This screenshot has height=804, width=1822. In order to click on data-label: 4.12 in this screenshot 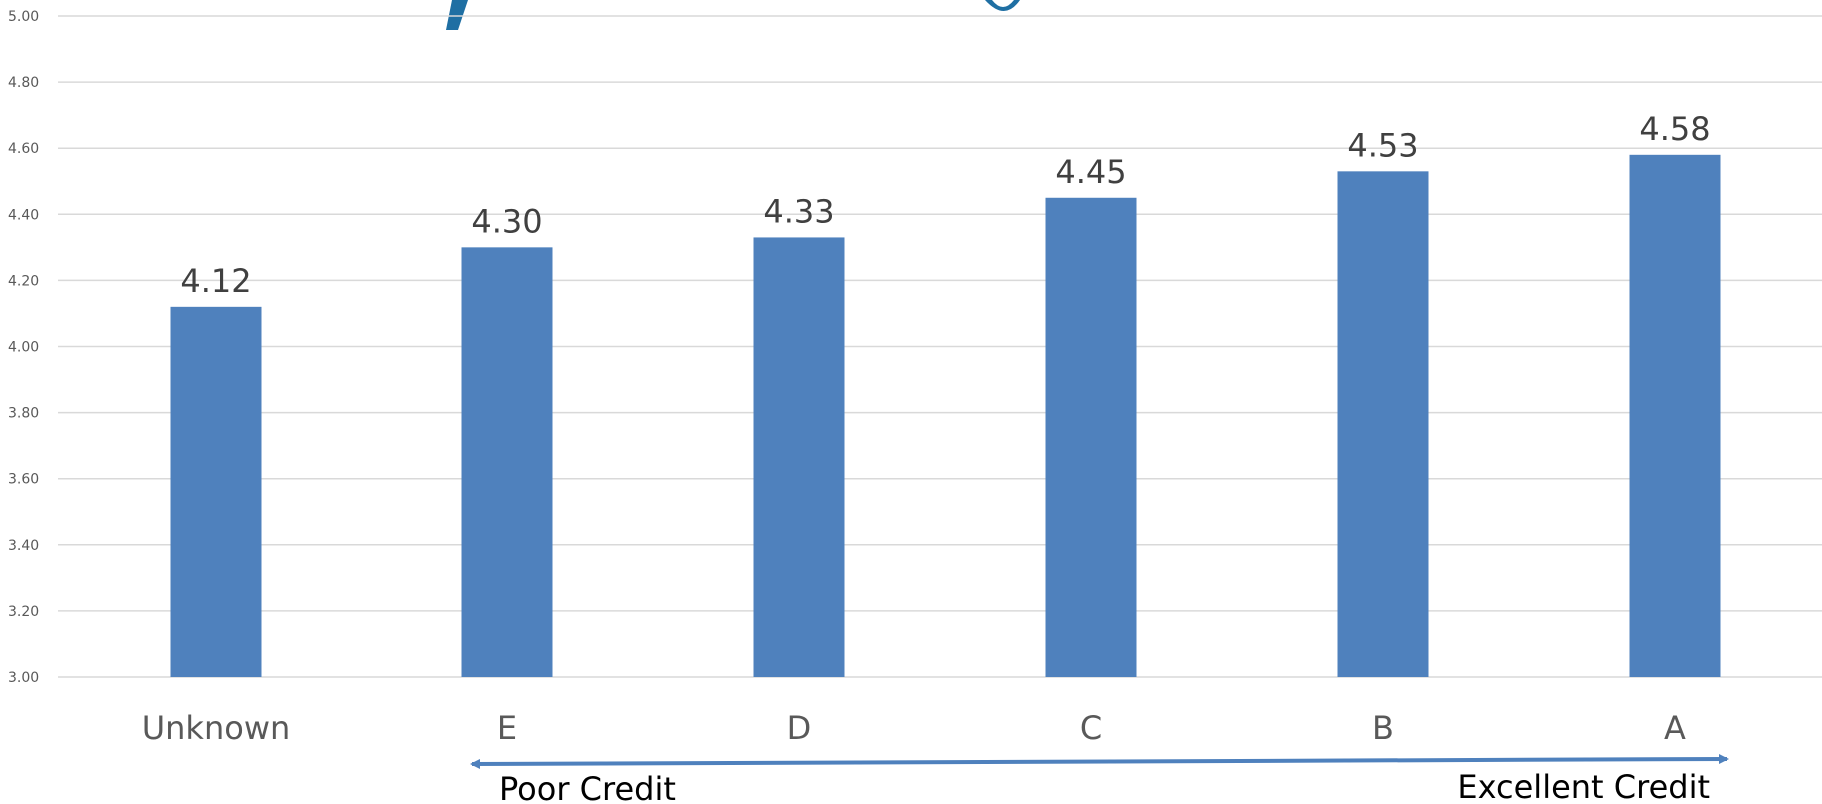, I will do `click(215, 281)`.